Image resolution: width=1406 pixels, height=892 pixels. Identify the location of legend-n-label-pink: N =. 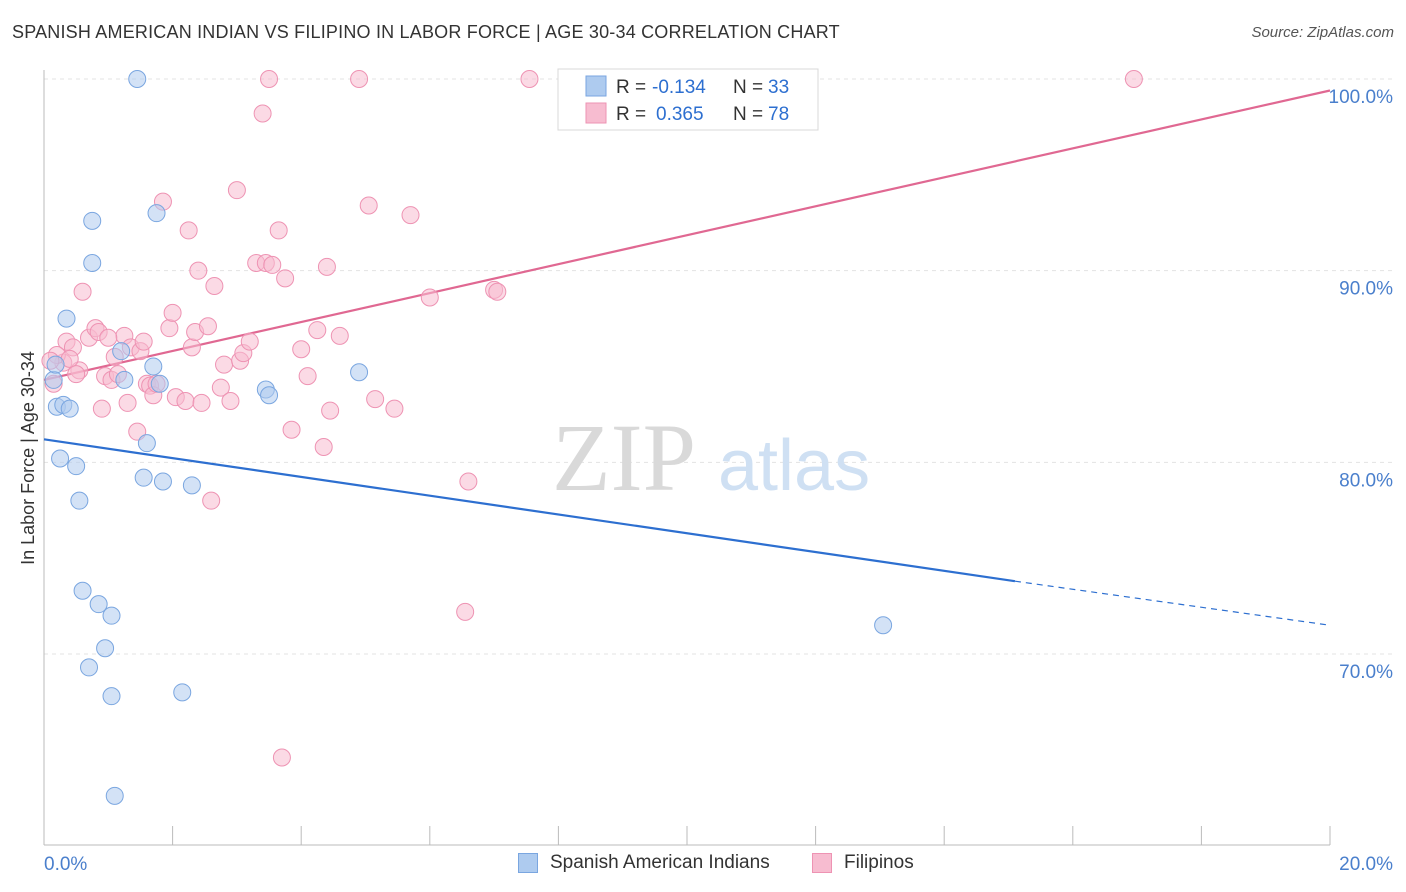
(748, 114).